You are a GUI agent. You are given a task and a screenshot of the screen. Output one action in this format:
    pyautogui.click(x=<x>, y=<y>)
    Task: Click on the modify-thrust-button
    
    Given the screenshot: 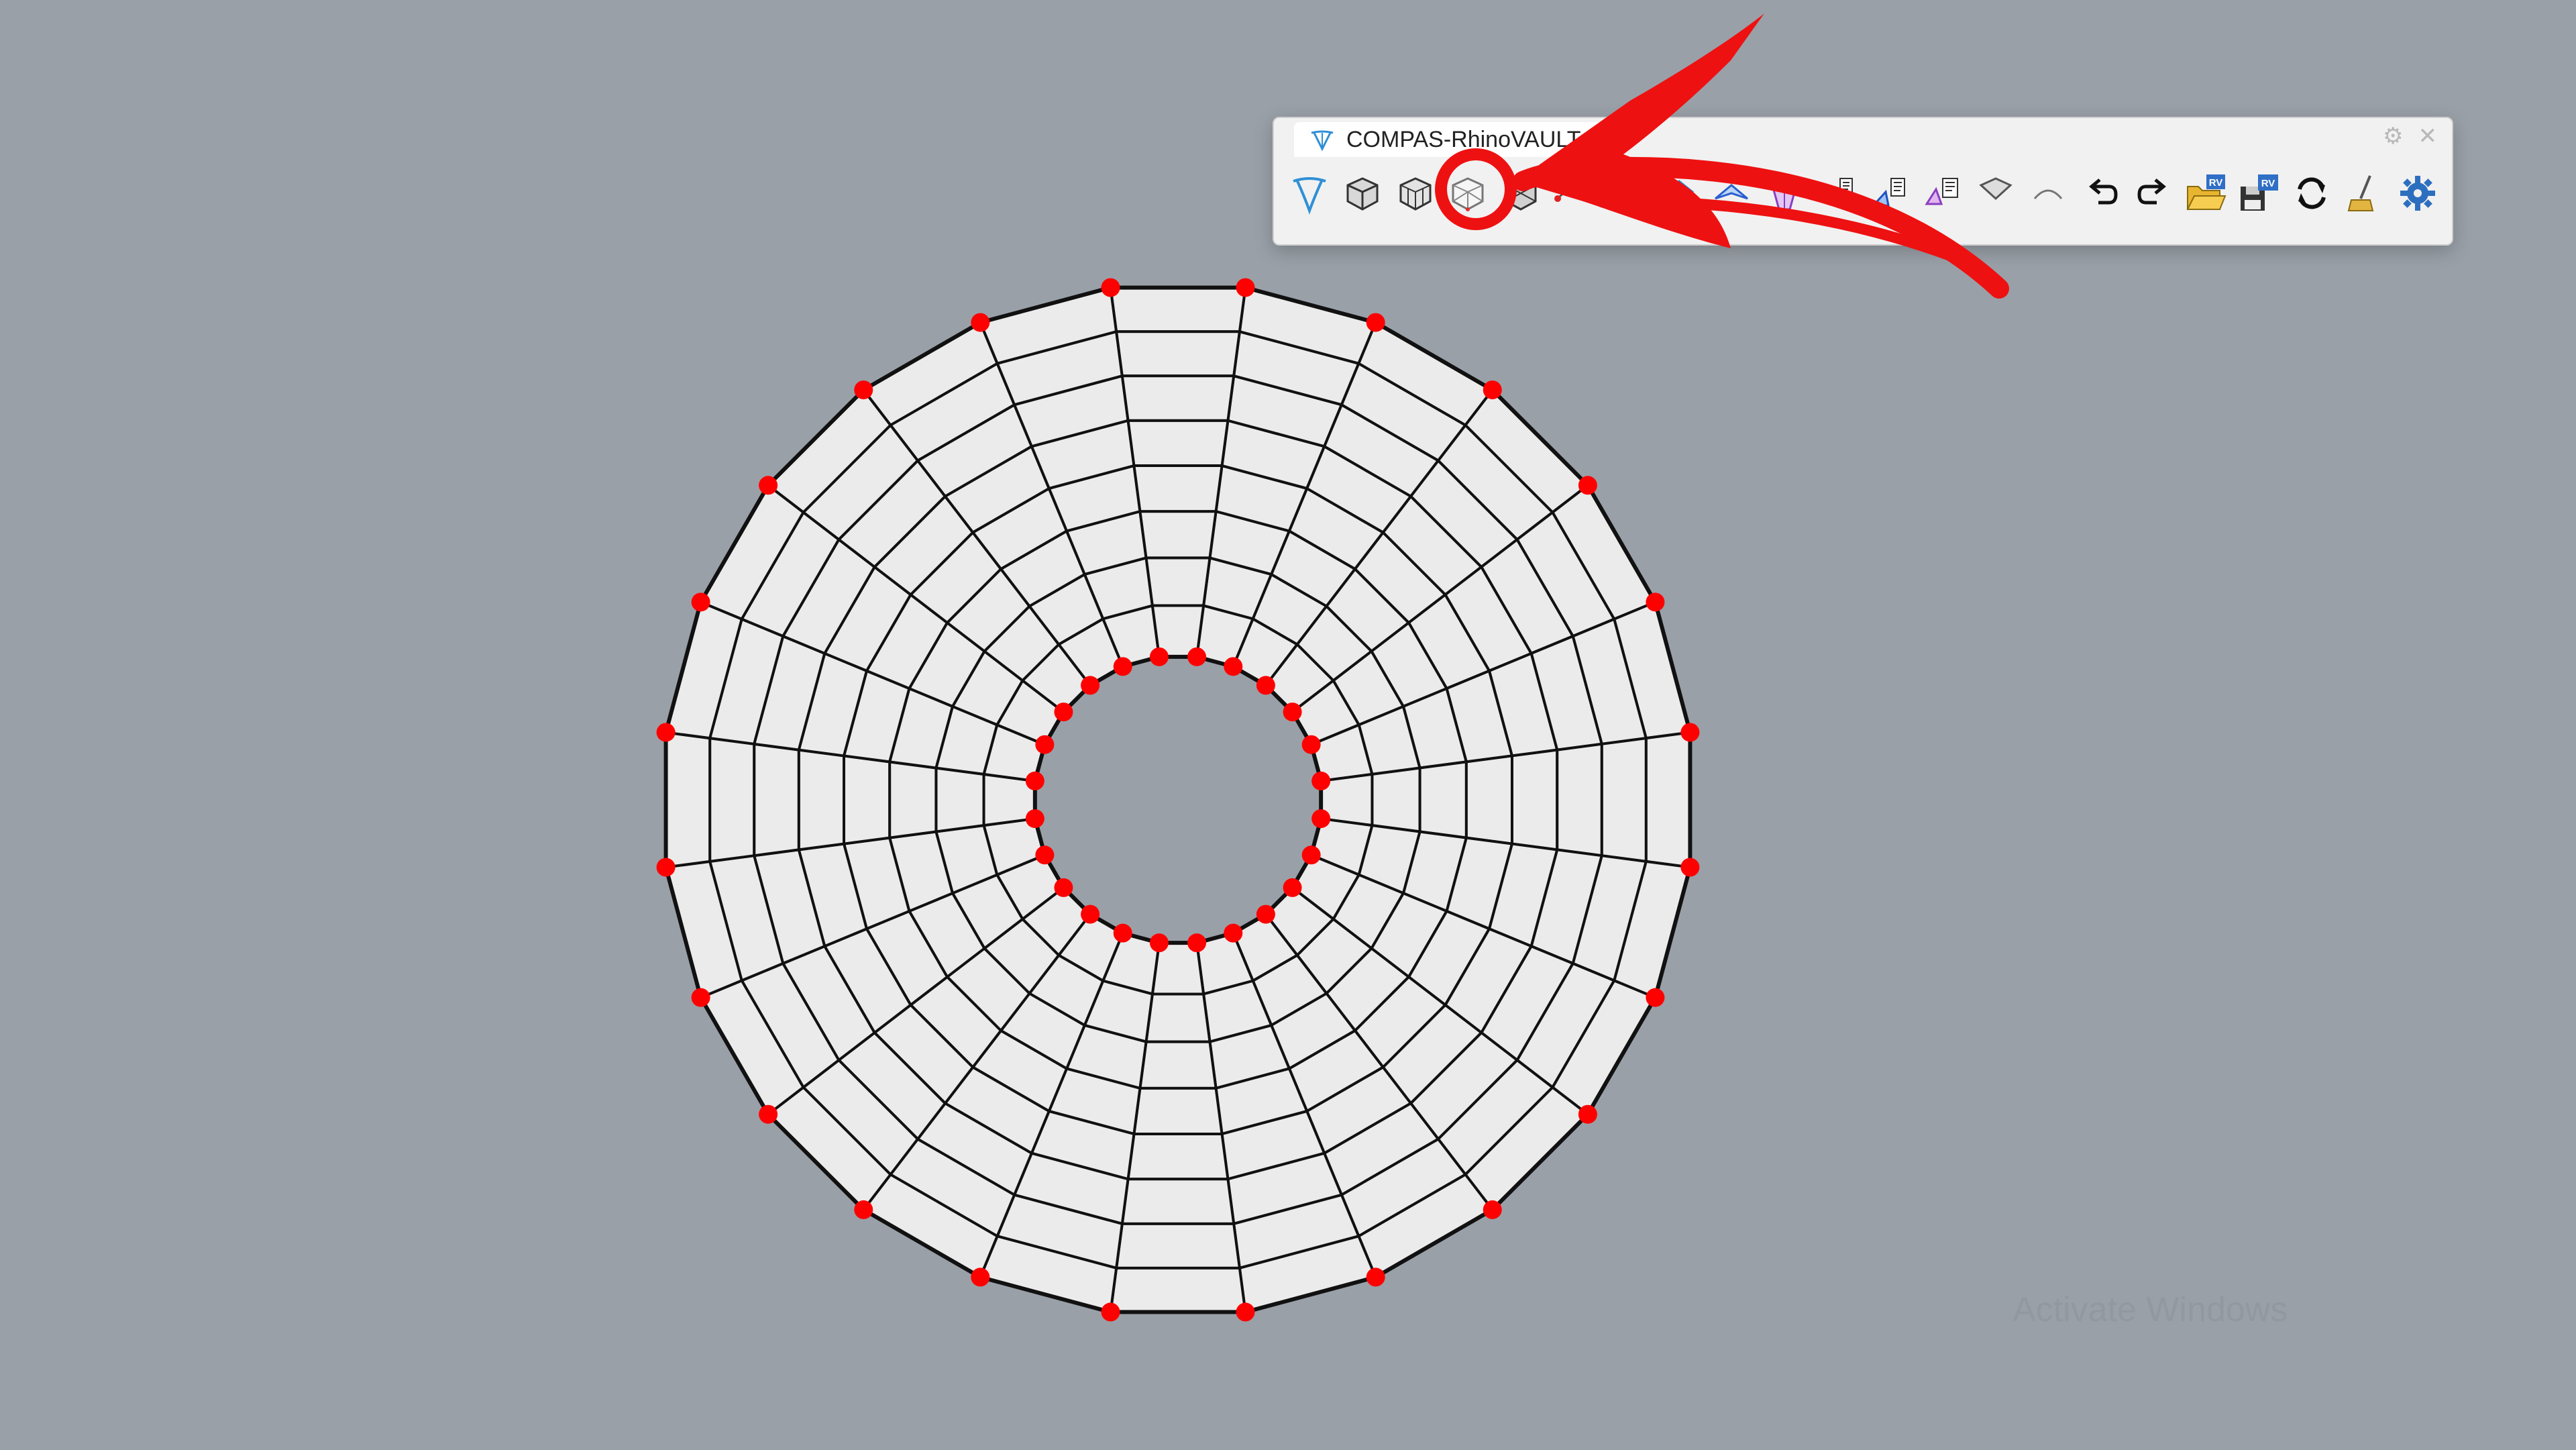 What is the action you would take?
    pyautogui.click(x=2048, y=193)
    